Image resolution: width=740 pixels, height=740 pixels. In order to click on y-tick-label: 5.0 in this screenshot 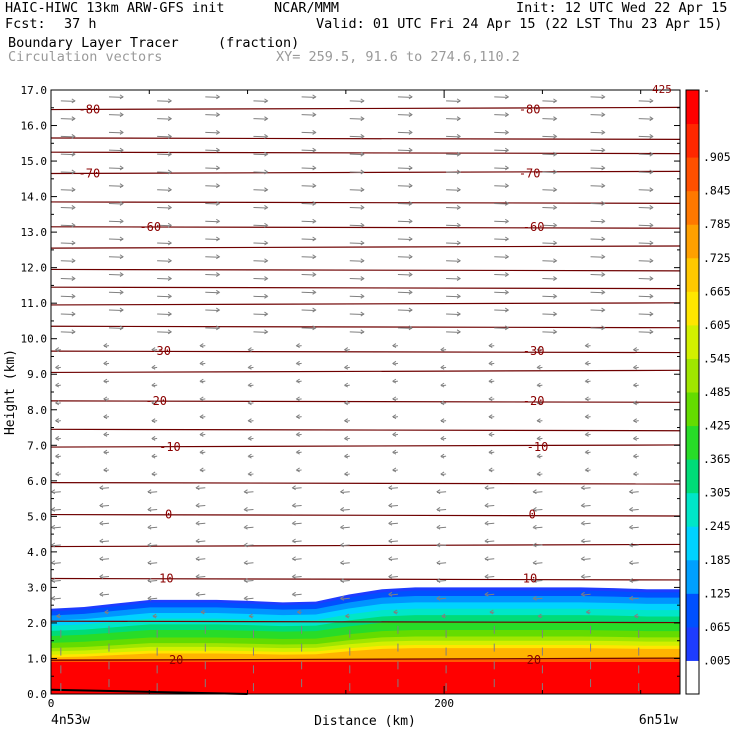, I will do `click(37, 516)`.